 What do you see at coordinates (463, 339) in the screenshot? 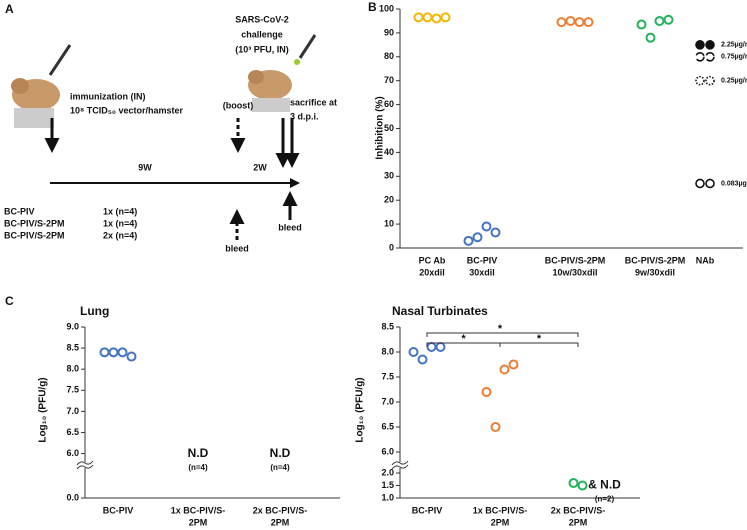
I see `significance-label: *` at bounding box center [463, 339].